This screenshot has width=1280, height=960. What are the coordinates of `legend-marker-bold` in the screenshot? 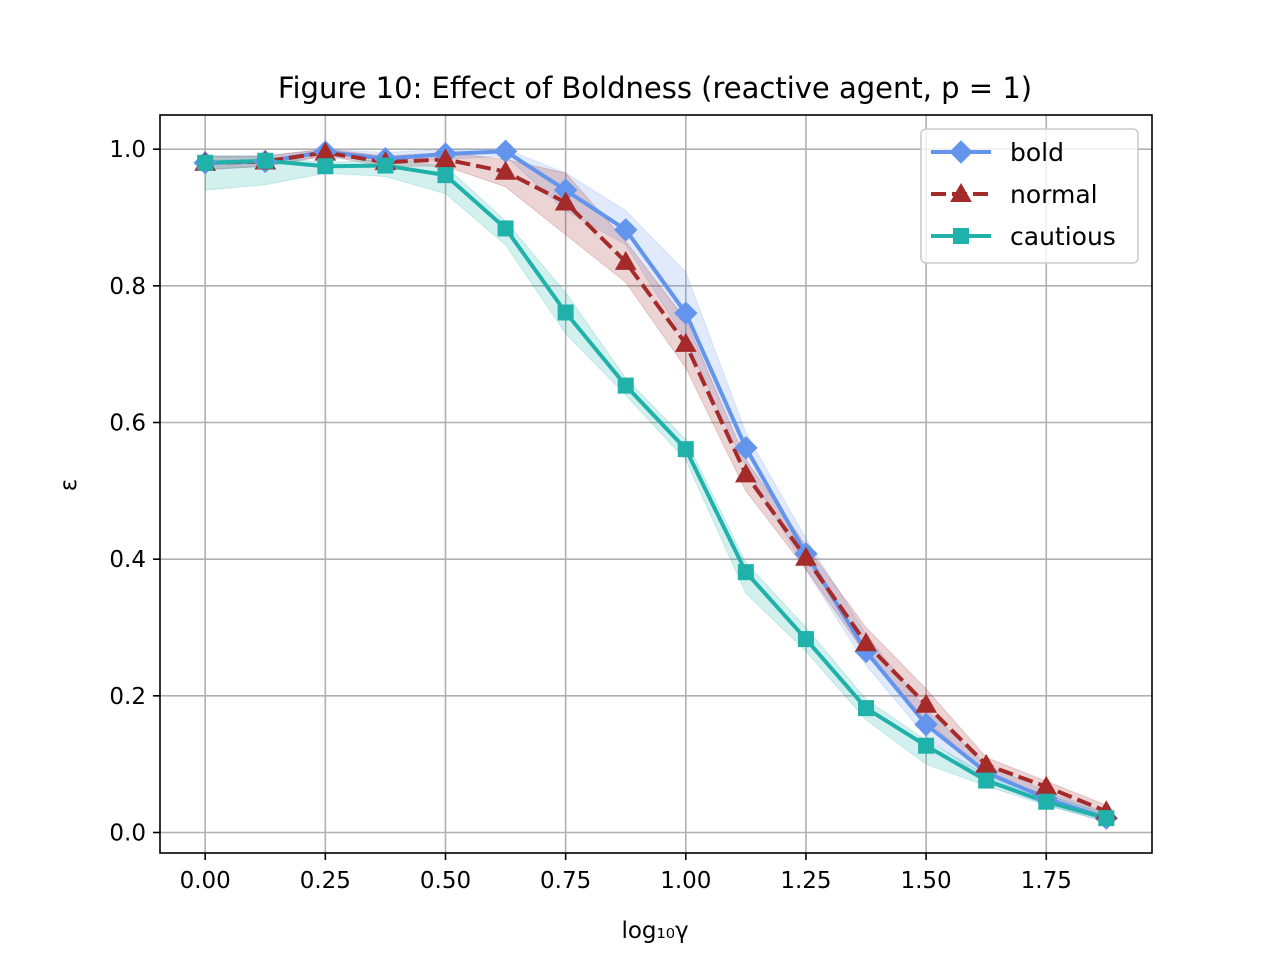 It's located at (961, 152).